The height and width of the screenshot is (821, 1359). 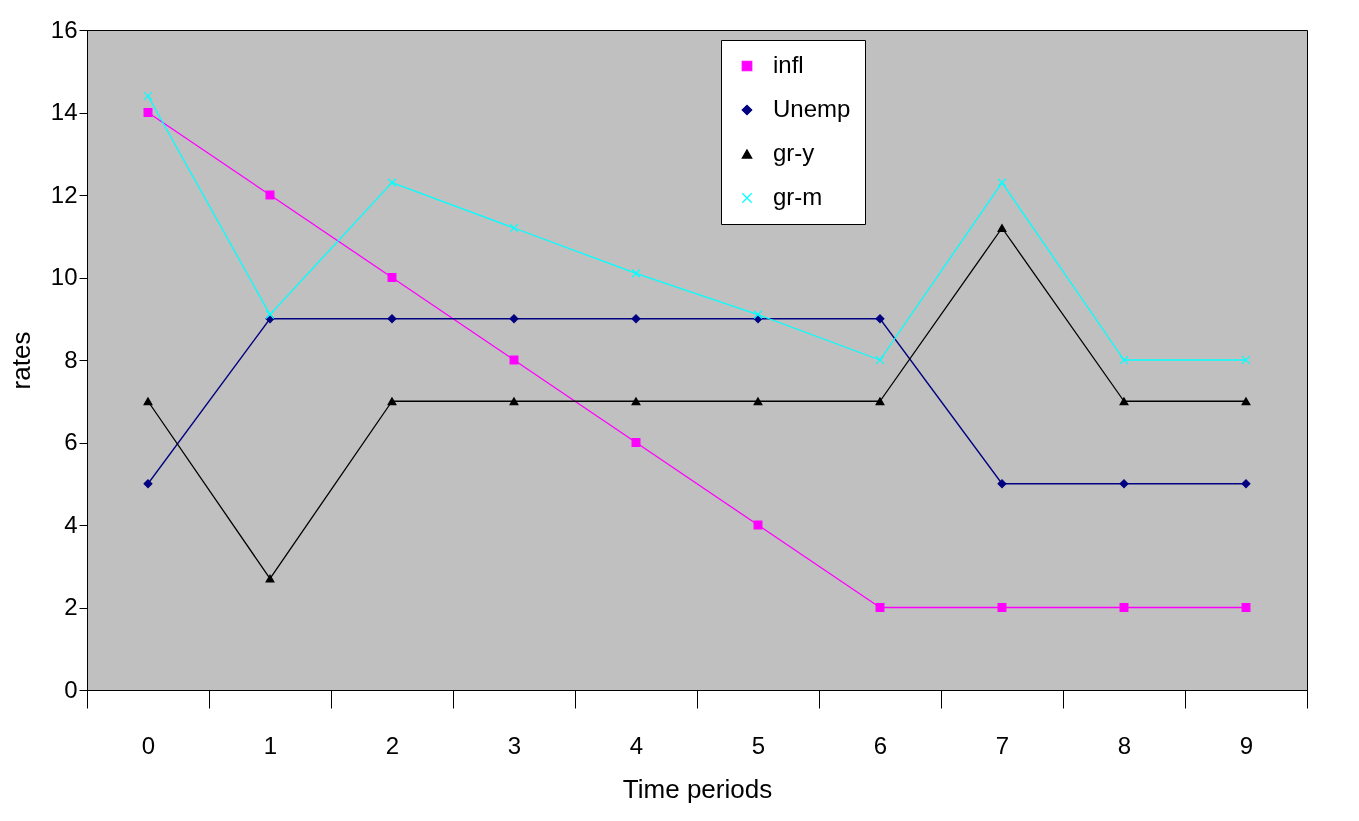 What do you see at coordinates (812, 108) in the screenshot?
I see `legend-label: Unemp` at bounding box center [812, 108].